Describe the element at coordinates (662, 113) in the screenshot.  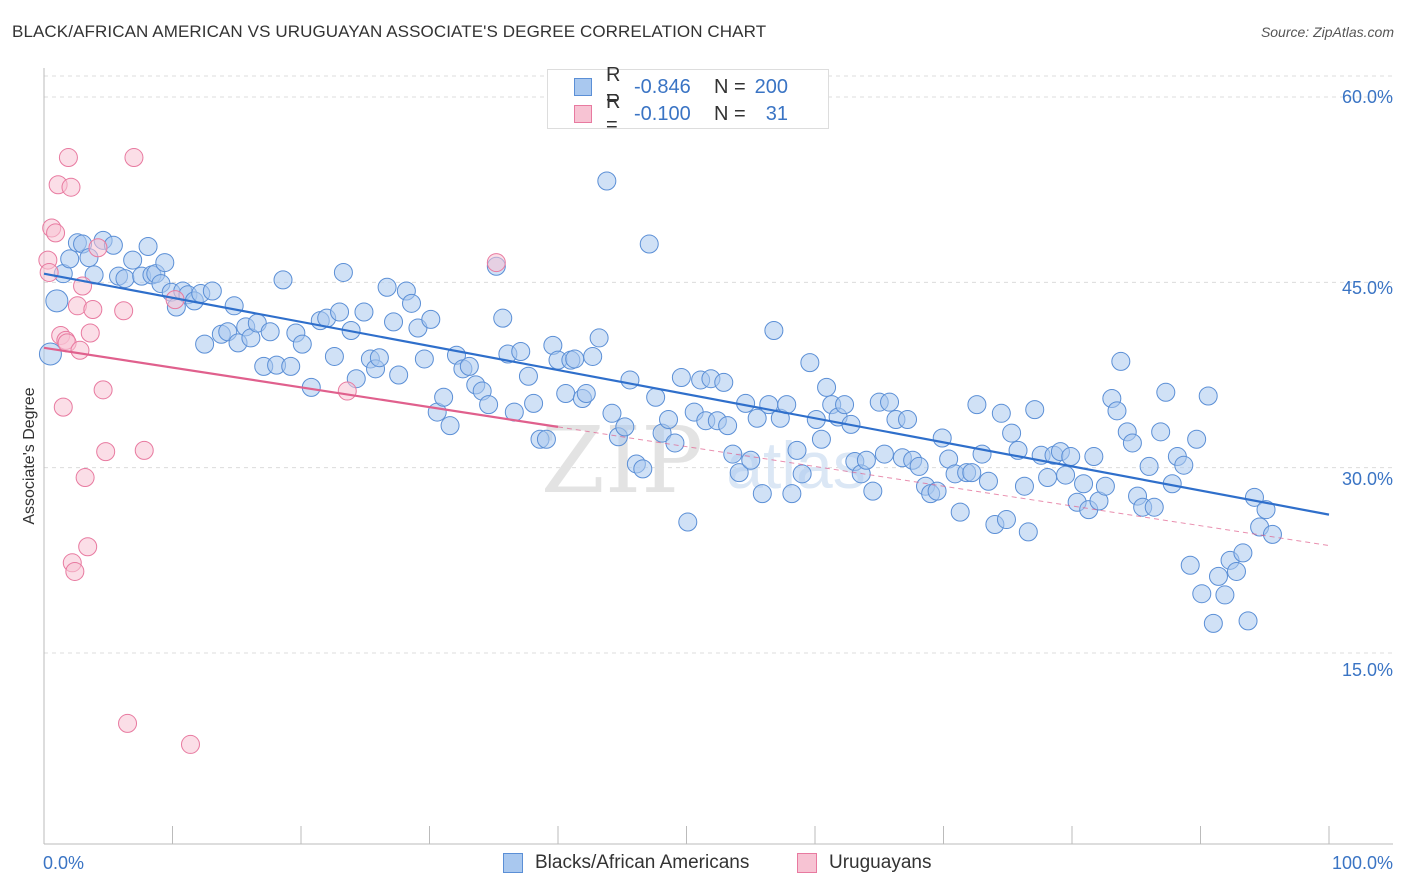
I see `legend-r-value: -0.100` at that location.